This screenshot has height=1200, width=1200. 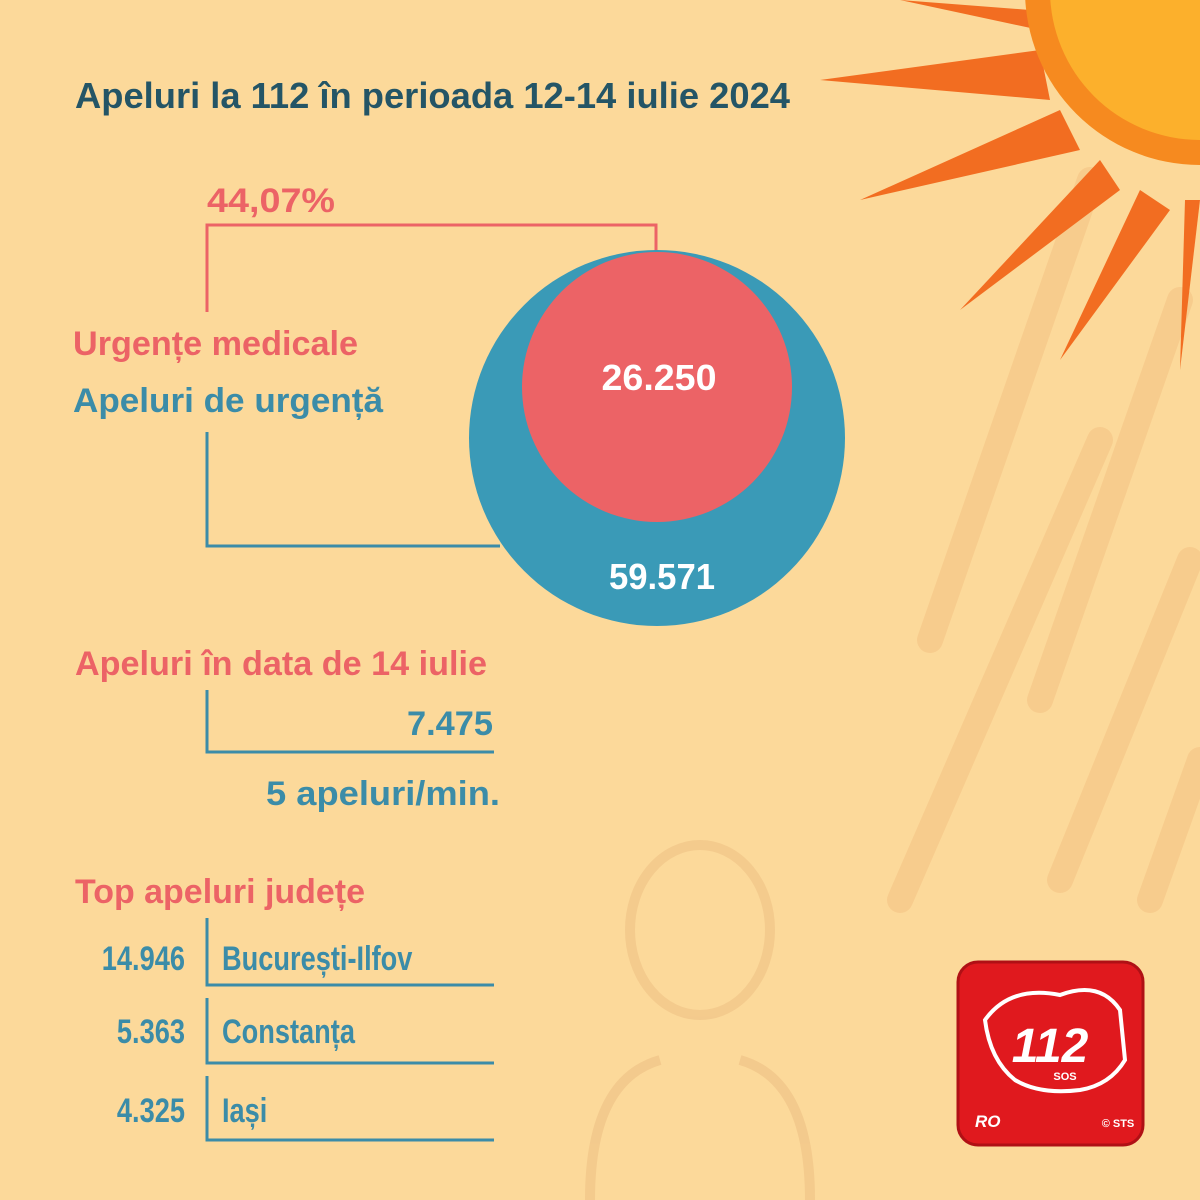 I want to click on logo-sos: SOS, so click(x=1064, y=1077).